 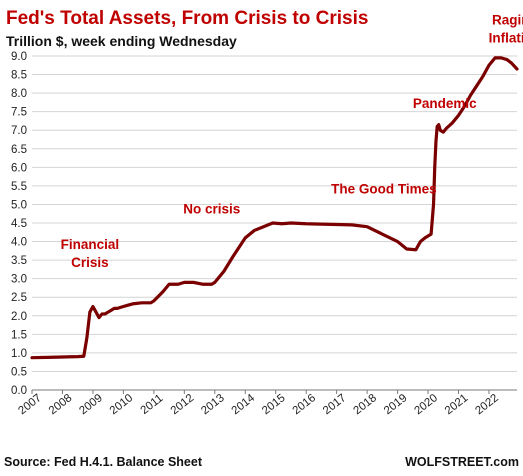 What do you see at coordinates (445, 103) in the screenshot?
I see `annotation-label: Pandemic` at bounding box center [445, 103].